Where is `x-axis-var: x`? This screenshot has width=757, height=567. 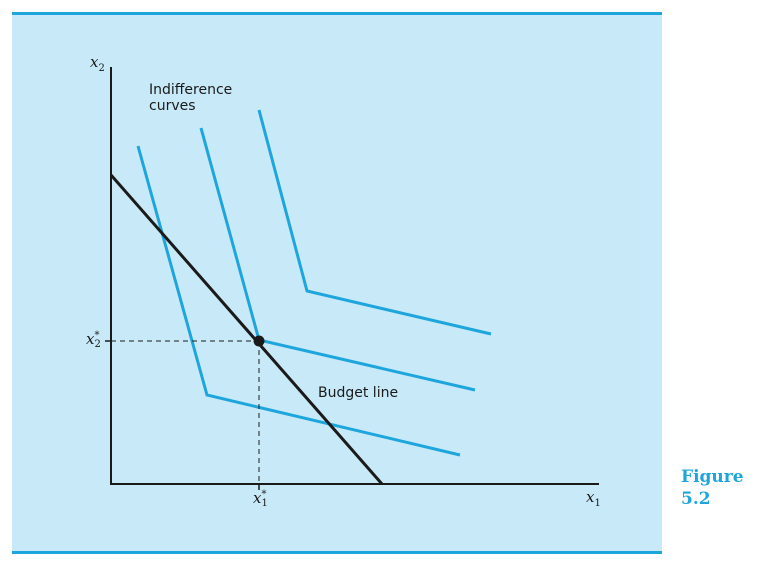
x-axis-var: x is located at coordinates (590, 497).